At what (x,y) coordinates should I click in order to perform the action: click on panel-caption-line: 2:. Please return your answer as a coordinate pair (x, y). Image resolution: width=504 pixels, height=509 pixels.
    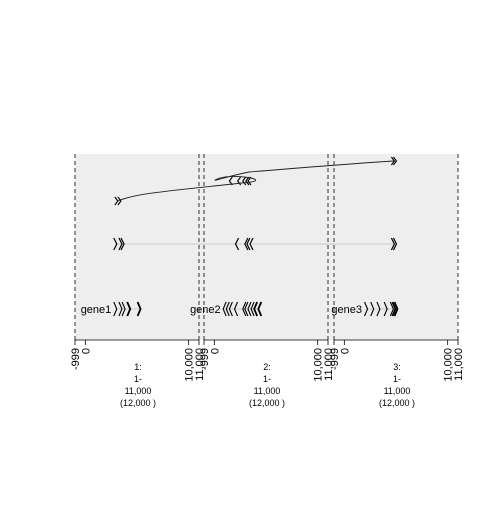
    Looking at the image, I should click on (267, 367).